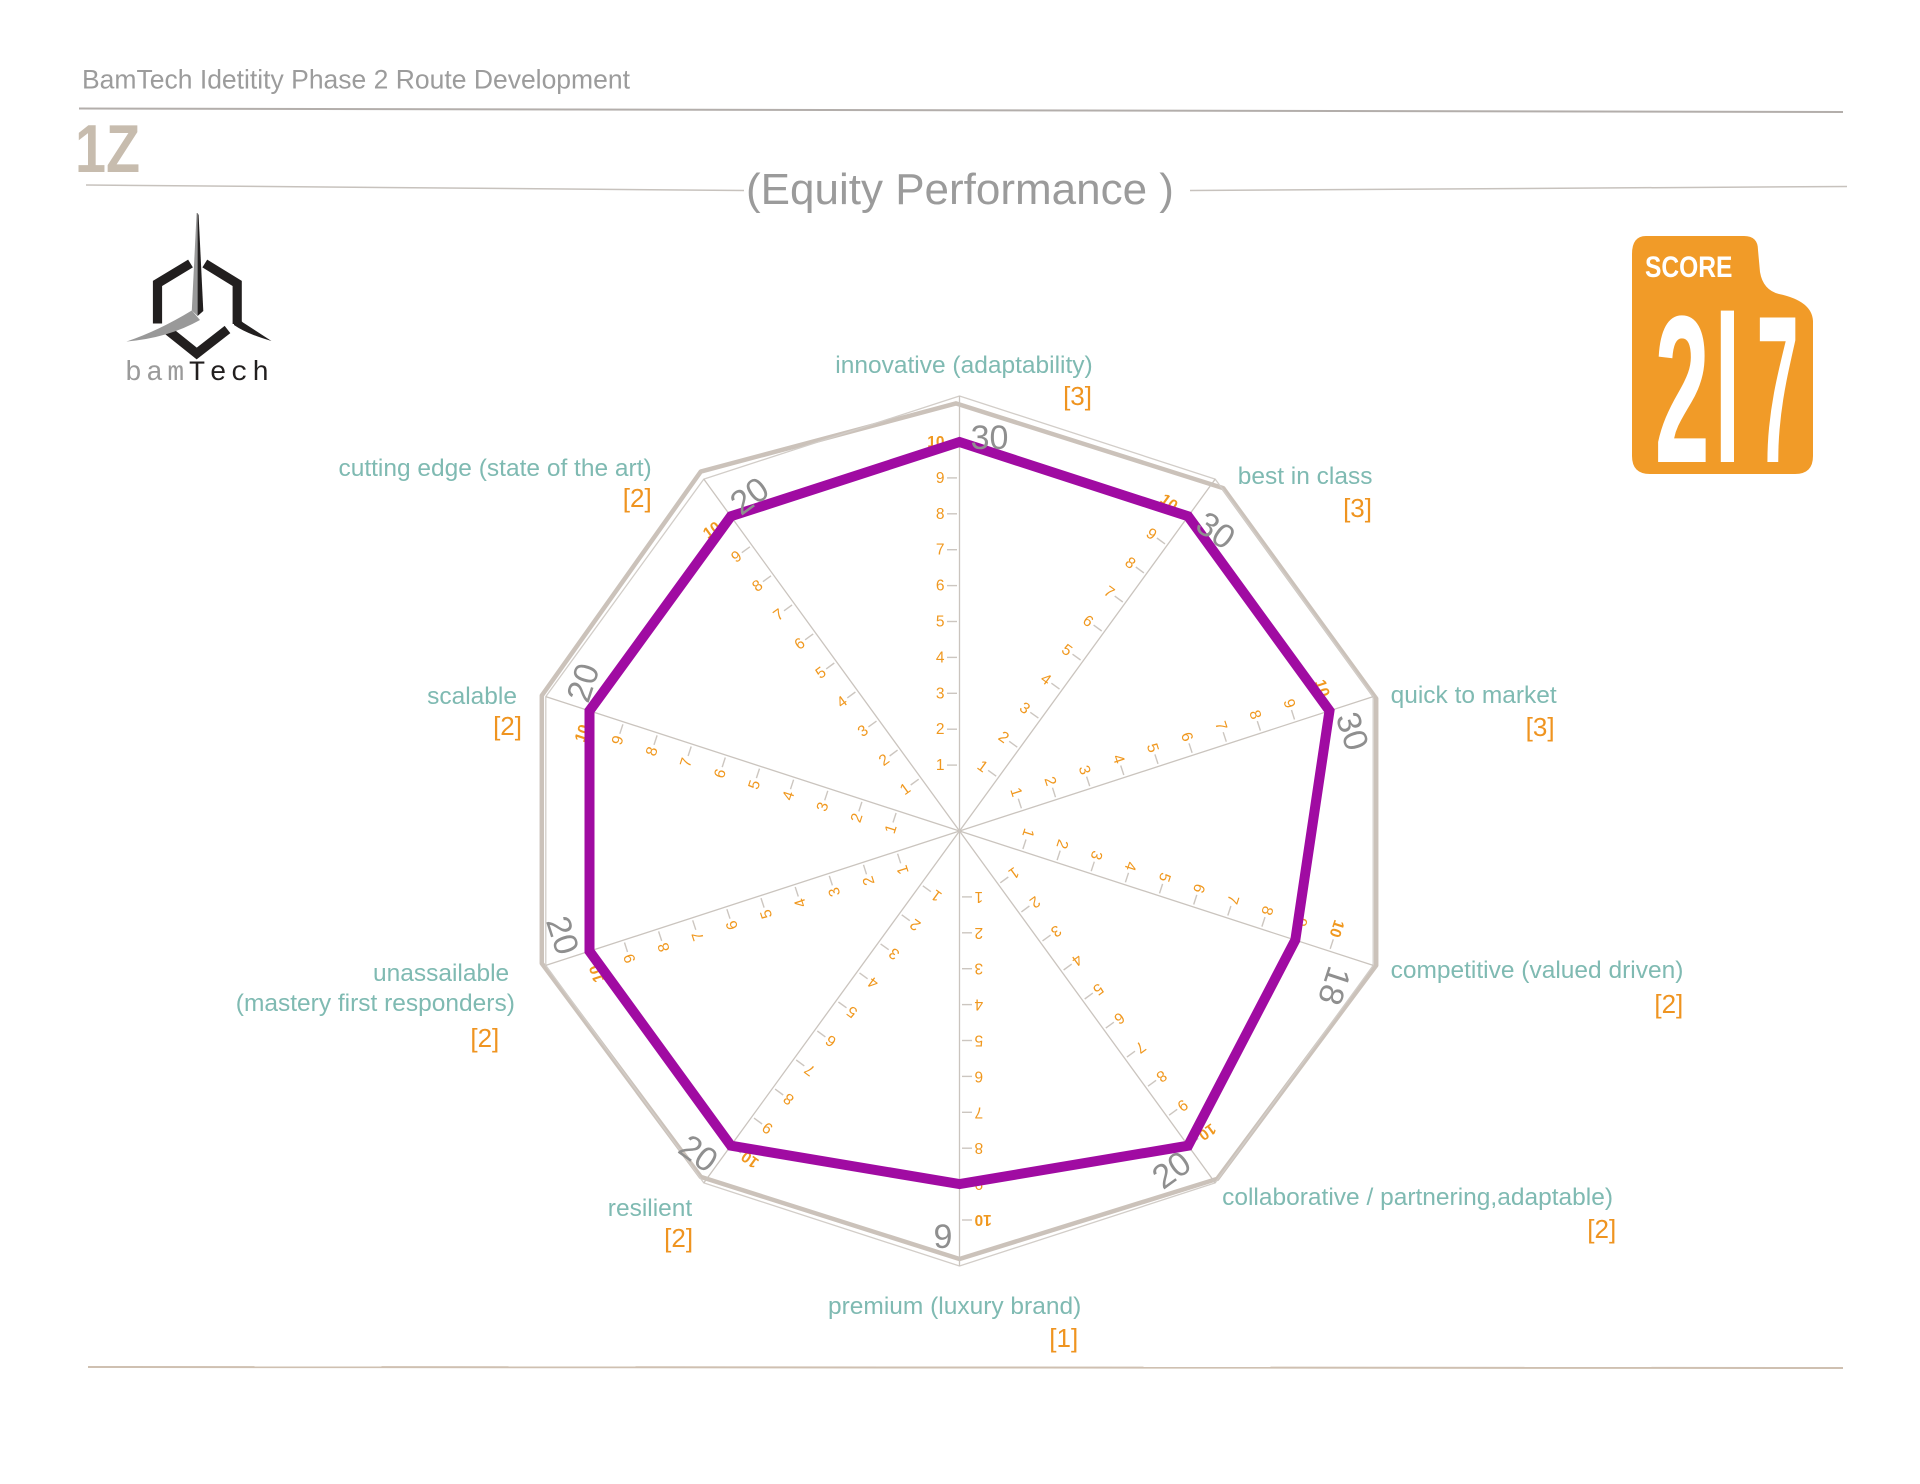 The width and height of the screenshot is (1920, 1484). Describe the element at coordinates (441, 973) in the screenshot. I see `svg-text: unassailable` at that location.